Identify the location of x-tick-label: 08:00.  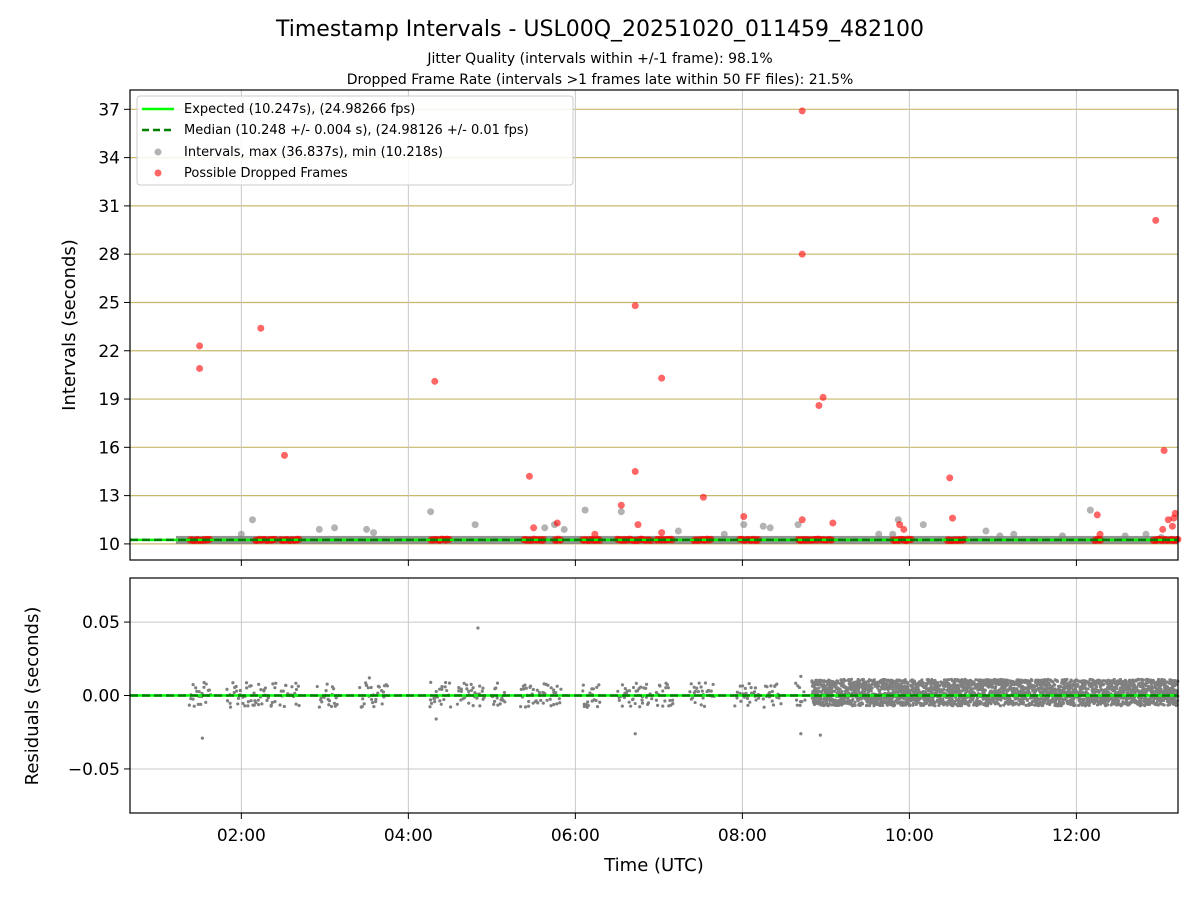
(742, 836).